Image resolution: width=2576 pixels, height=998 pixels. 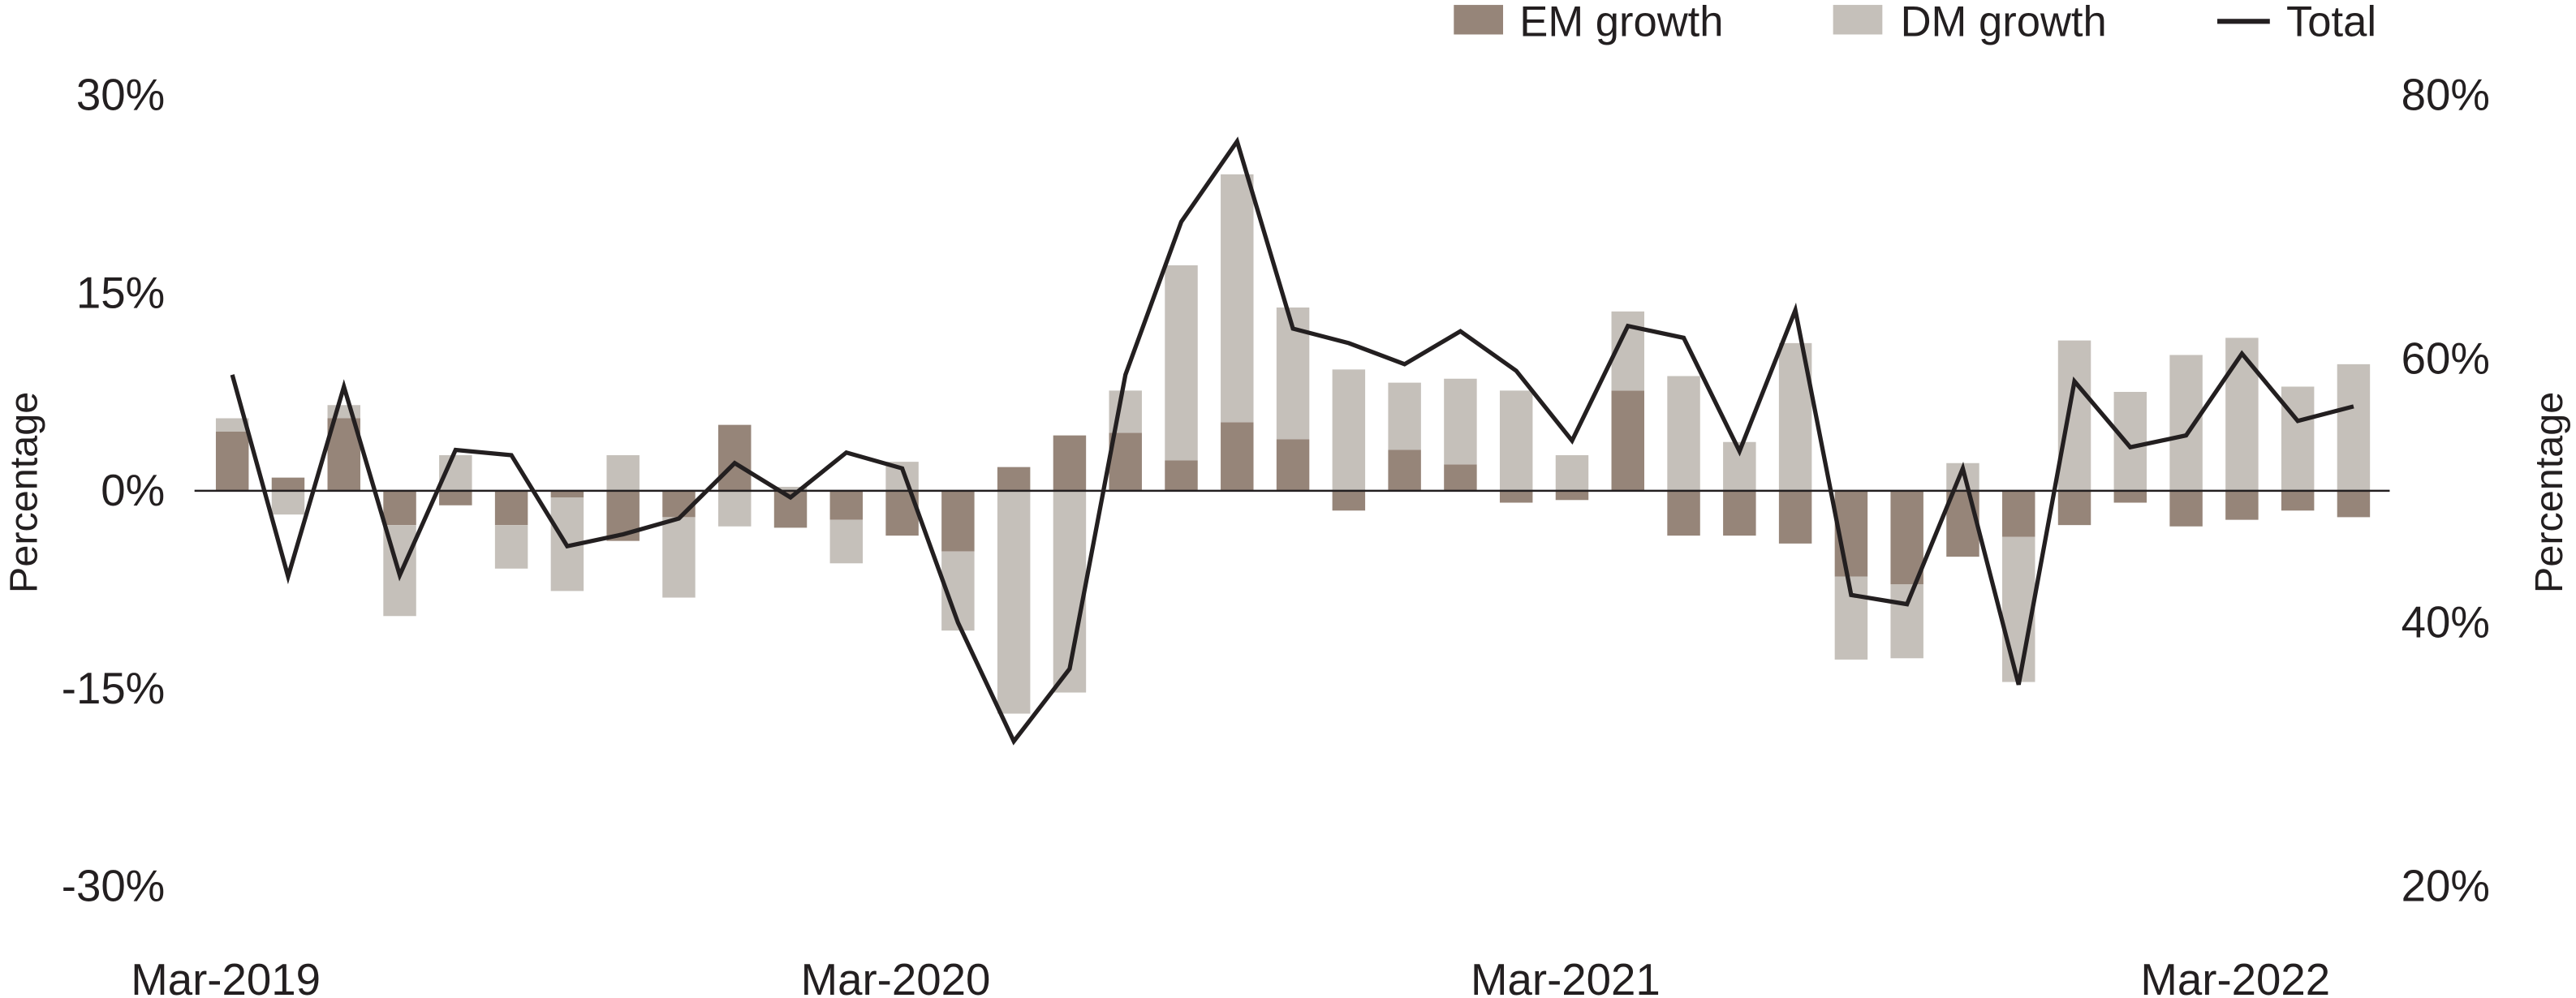 What do you see at coordinates (2446, 622) in the screenshot?
I see `right-tick-label: 40%` at bounding box center [2446, 622].